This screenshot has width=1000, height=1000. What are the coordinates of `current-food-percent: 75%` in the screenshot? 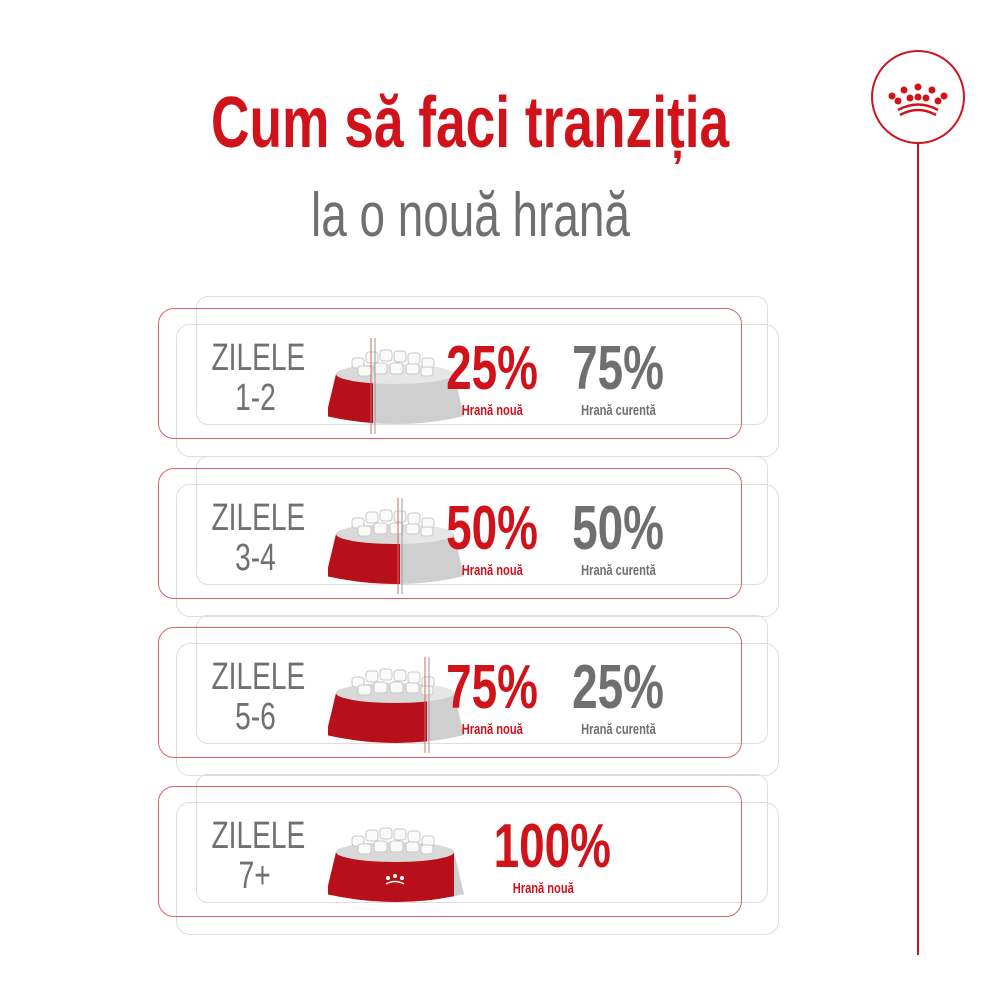 It's located at (618, 368).